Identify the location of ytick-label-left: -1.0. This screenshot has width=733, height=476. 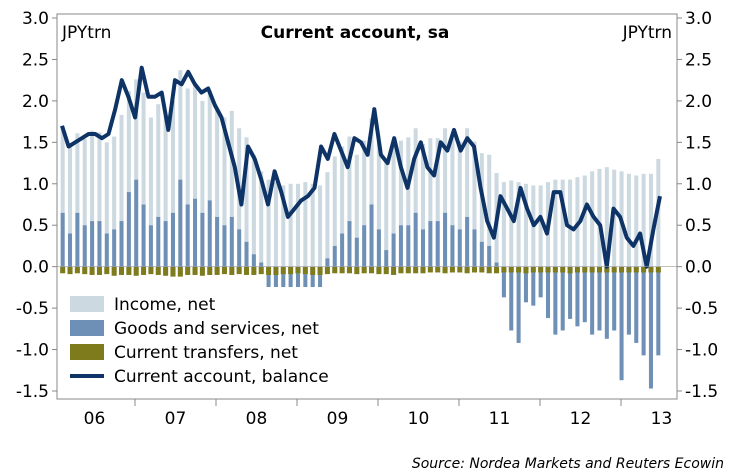
(32, 351).